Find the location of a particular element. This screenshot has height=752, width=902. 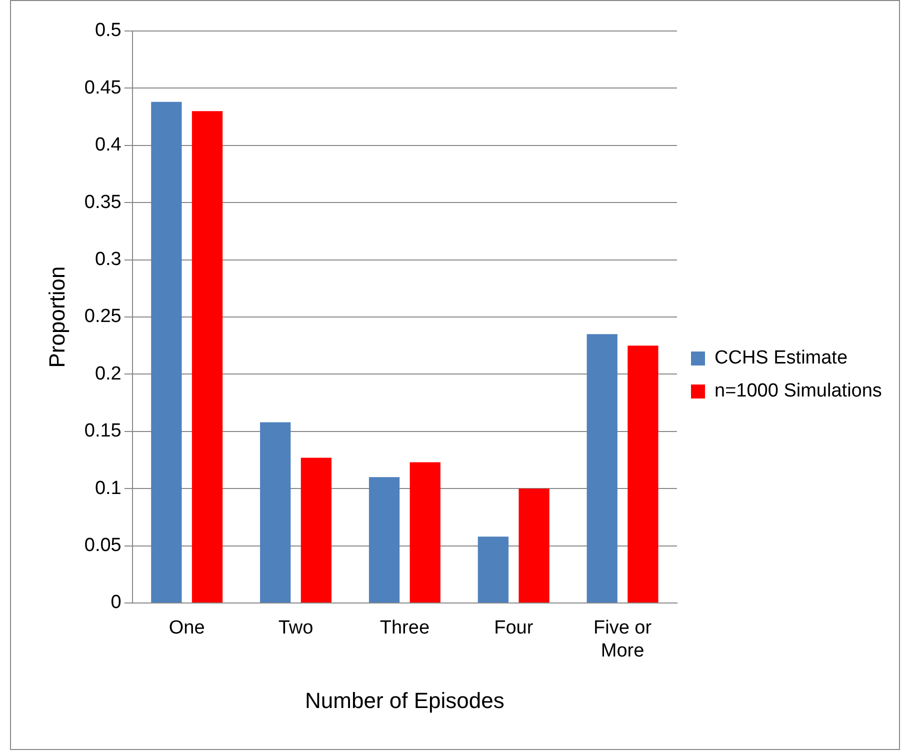

y-tick-label: 0.4 is located at coordinates (108, 145).